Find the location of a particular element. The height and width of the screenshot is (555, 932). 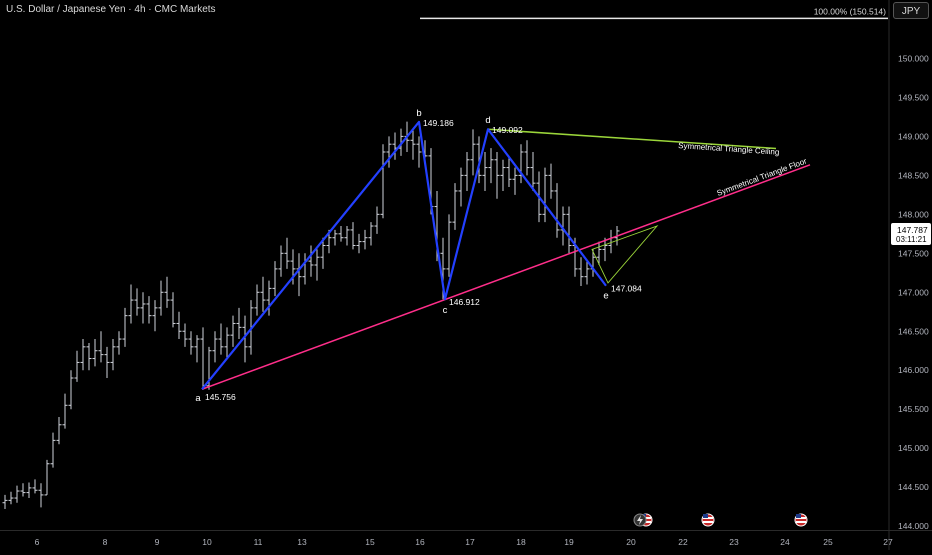

projected-triangle is located at coordinates (625, 254).